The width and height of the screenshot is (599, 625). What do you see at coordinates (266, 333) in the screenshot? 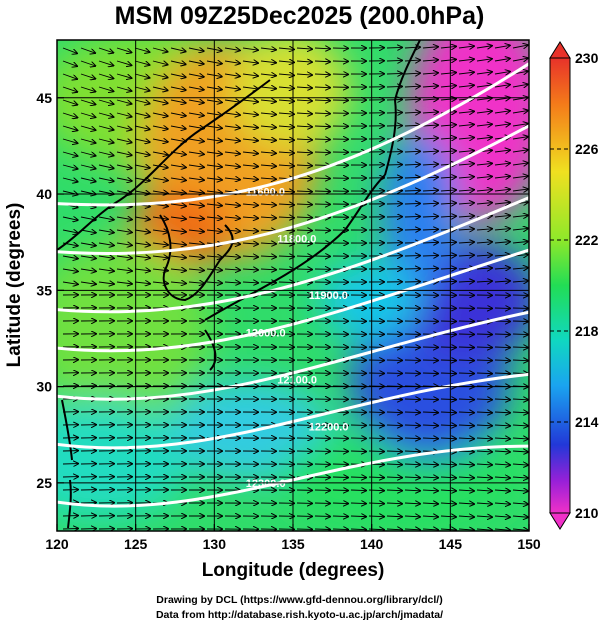
I see `contour-label: 12000.0` at bounding box center [266, 333].